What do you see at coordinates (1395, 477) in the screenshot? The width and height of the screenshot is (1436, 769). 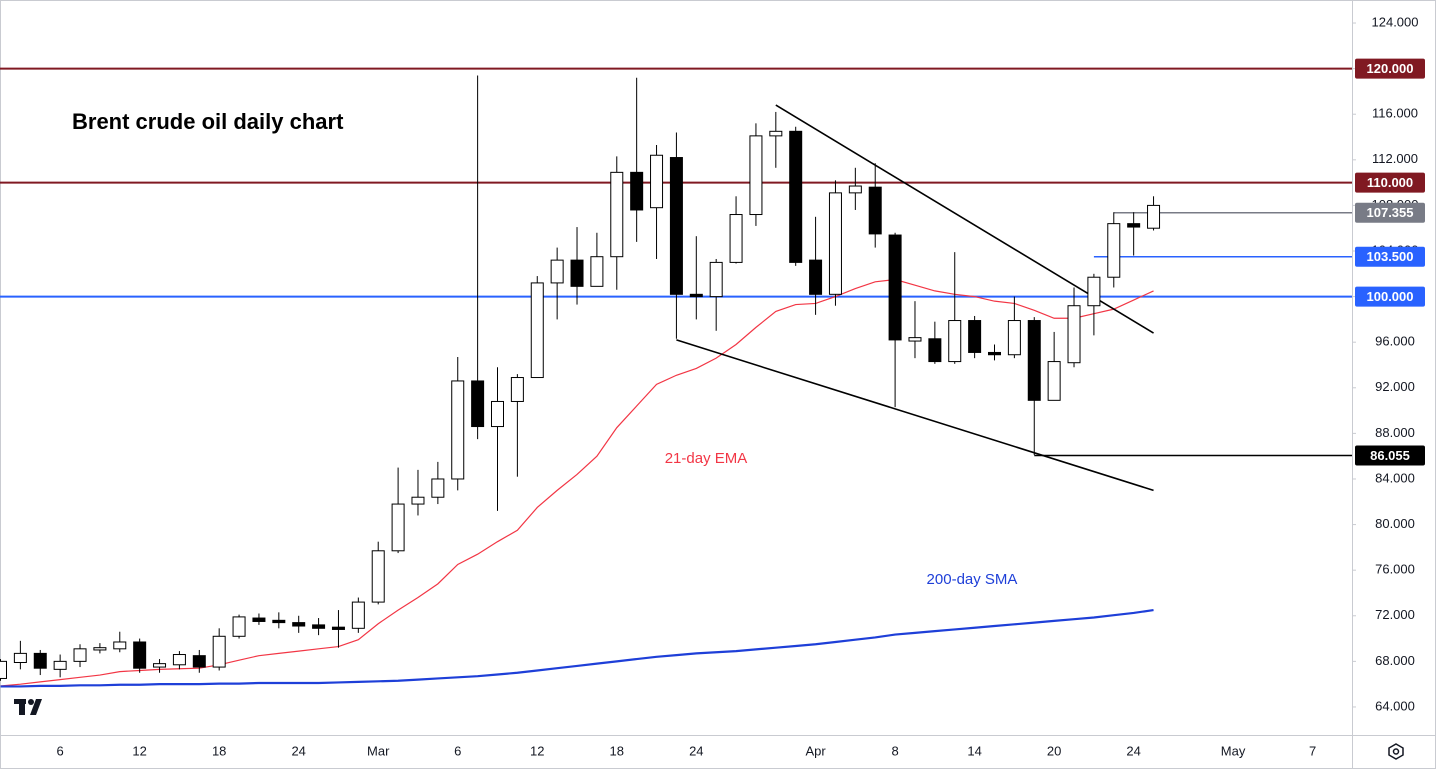 I see `y-tick-label: 84.000` at bounding box center [1395, 477].